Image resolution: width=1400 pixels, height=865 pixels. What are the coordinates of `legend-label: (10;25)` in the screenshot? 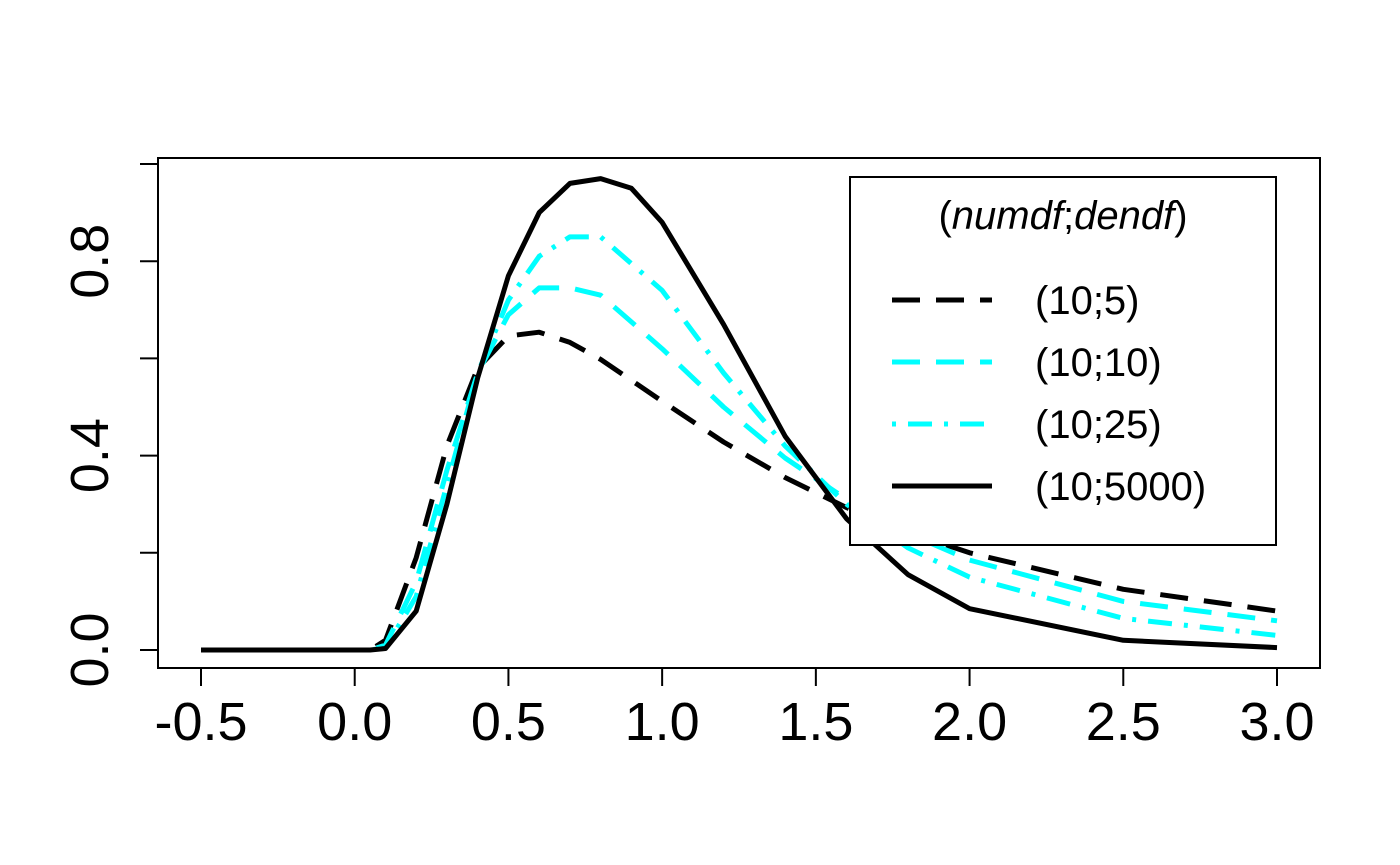 It's located at (1098, 425).